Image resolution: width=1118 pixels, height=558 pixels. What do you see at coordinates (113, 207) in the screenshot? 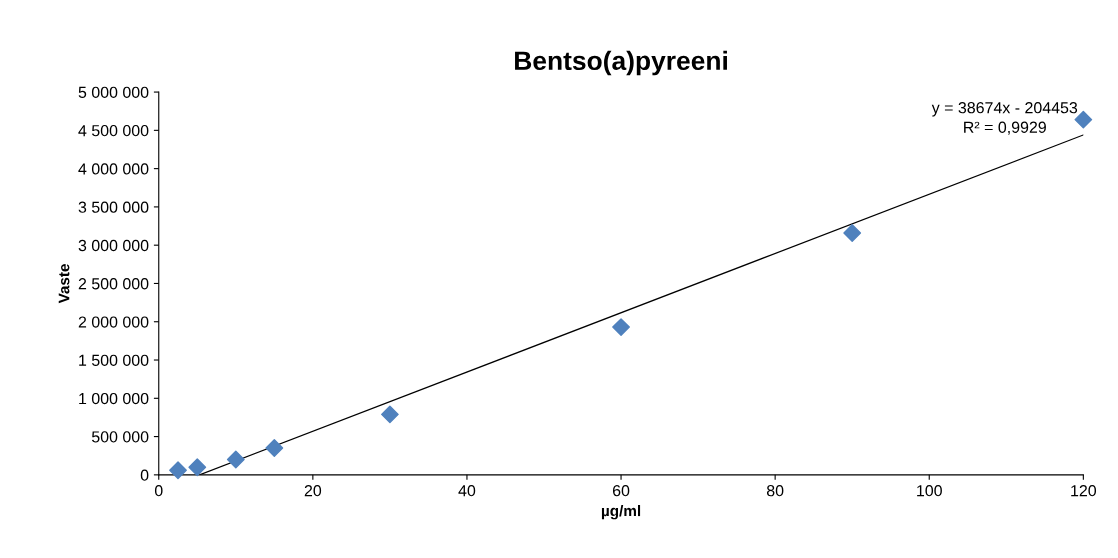
I see `y-tick-label: 3 500 000` at bounding box center [113, 207].